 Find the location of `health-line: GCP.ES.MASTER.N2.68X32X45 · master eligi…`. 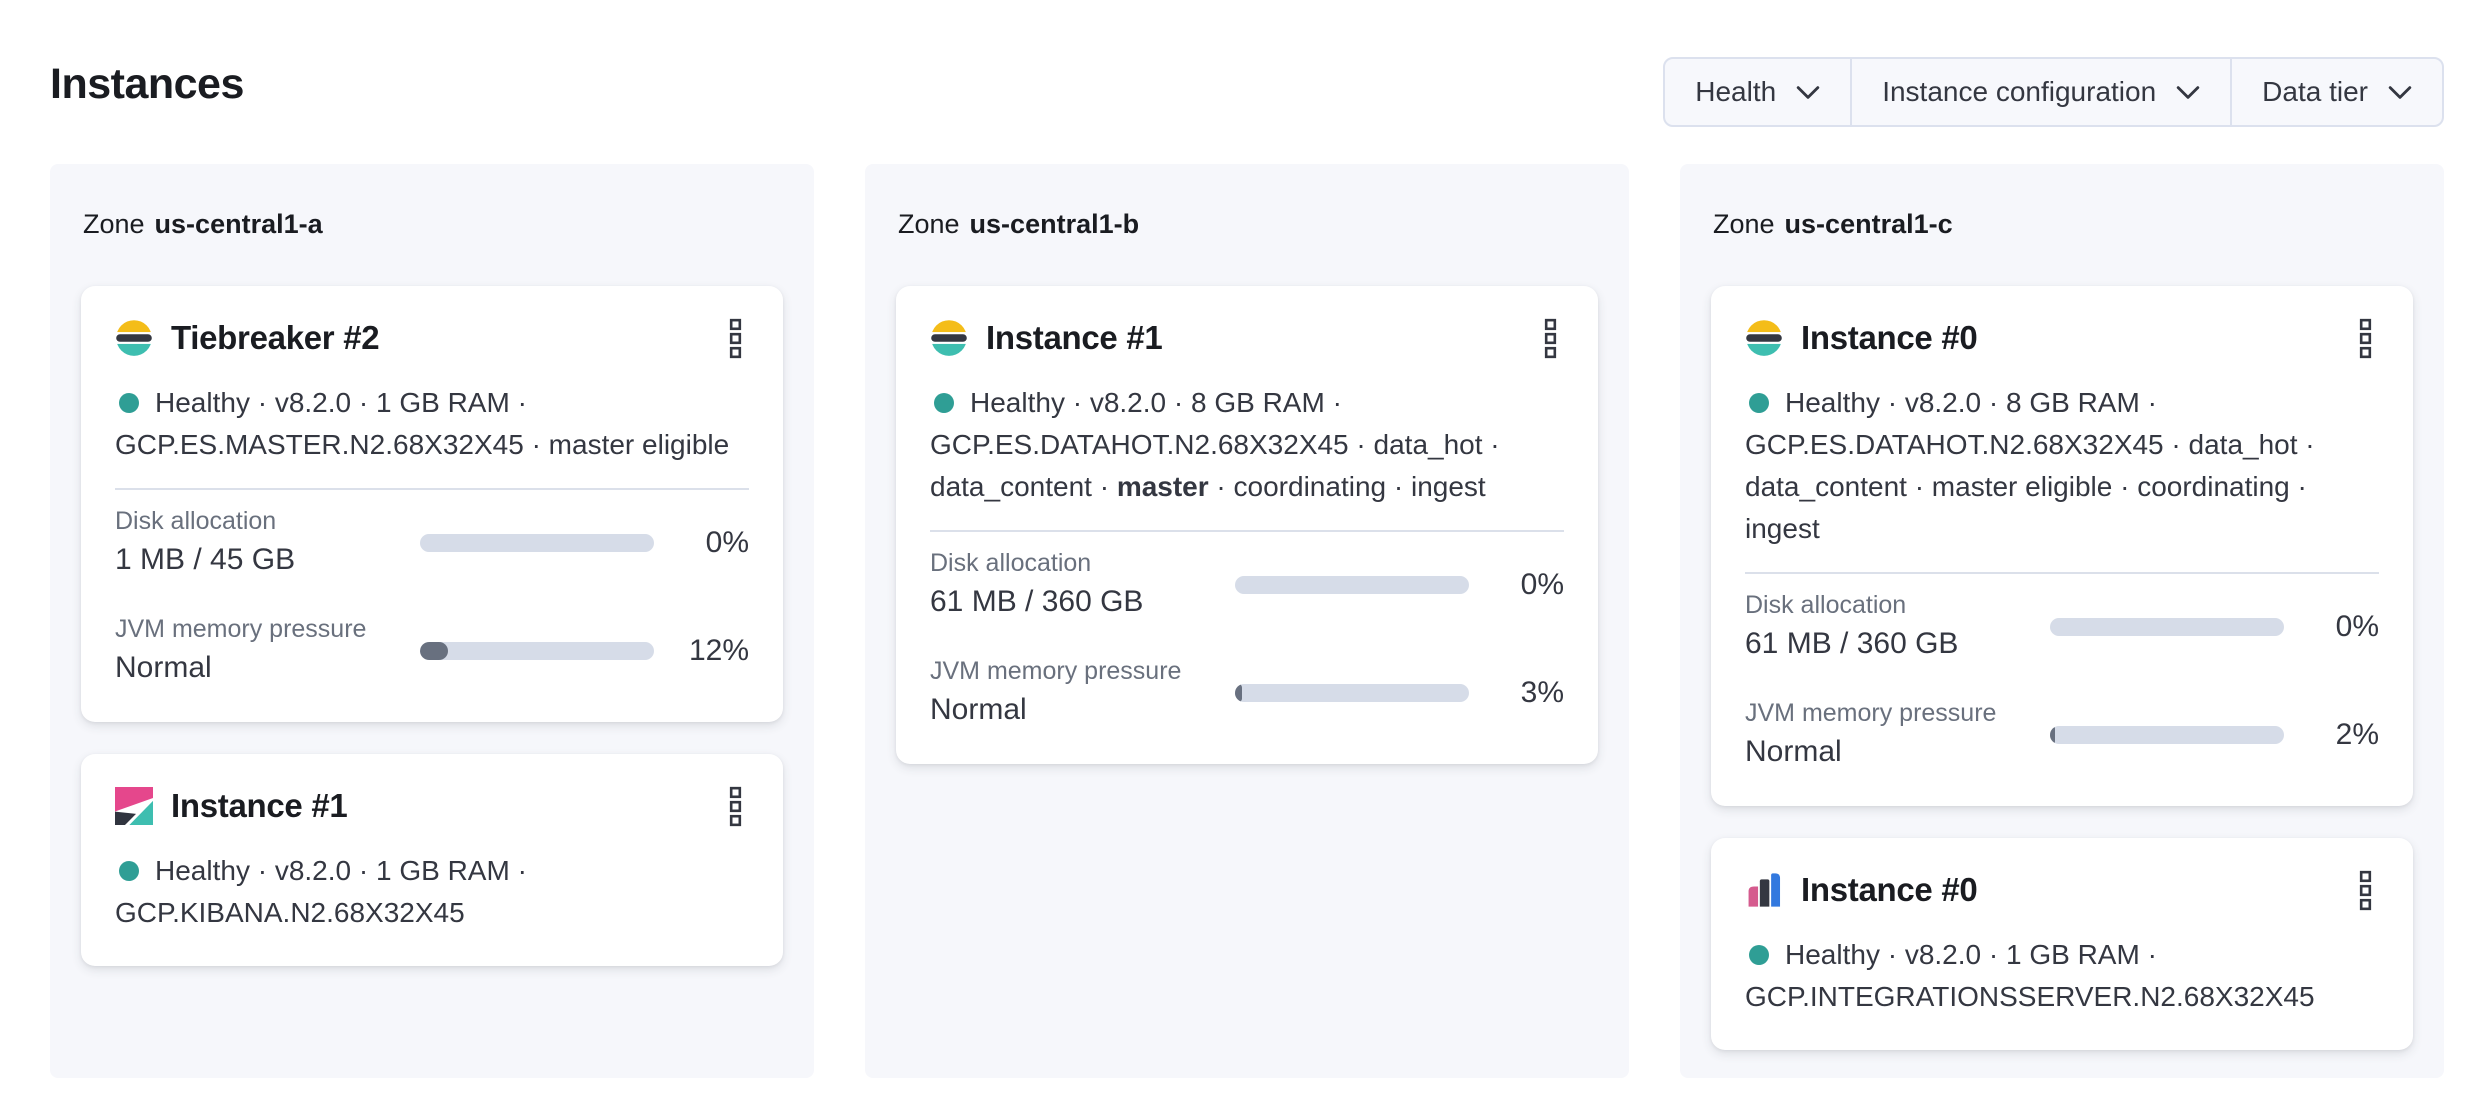

health-line: GCP.ES.MASTER.N2.68X32X45 · master eligi… is located at coordinates (432, 445).